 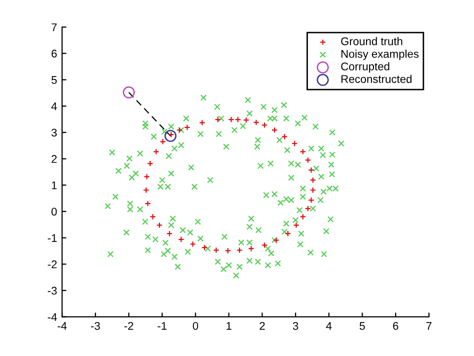 I want to click on x-tick-label: 1, so click(x=229, y=326).